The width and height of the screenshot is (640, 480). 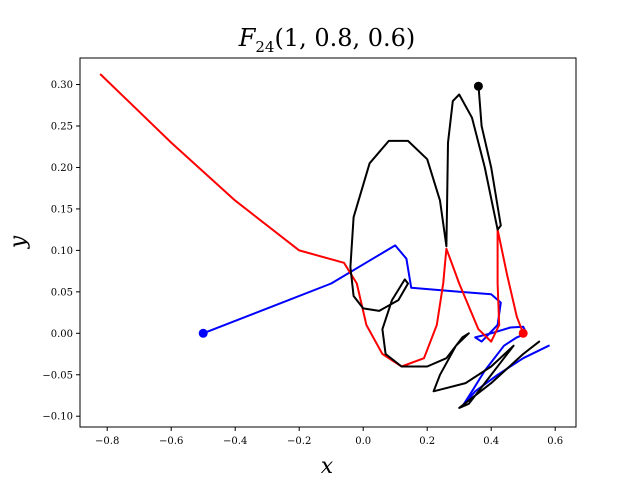 What do you see at coordinates (107, 441) in the screenshot?
I see `x-tick-label: −0.8` at bounding box center [107, 441].